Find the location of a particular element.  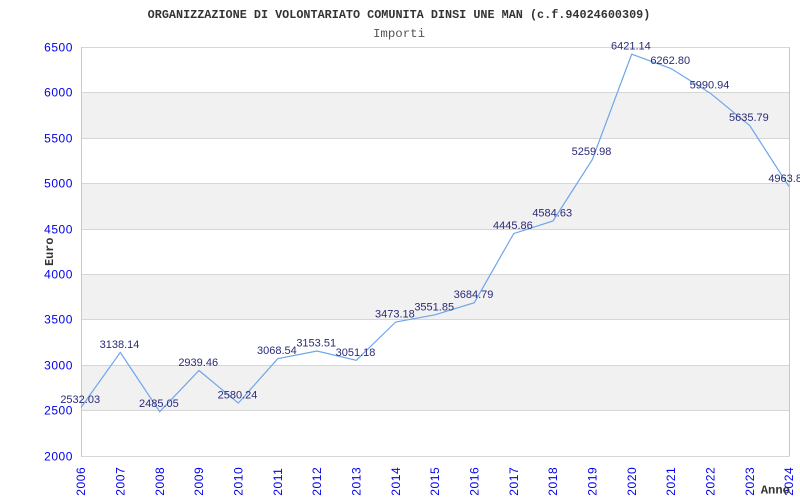

svg-text: 3551.85 is located at coordinates (434, 307).